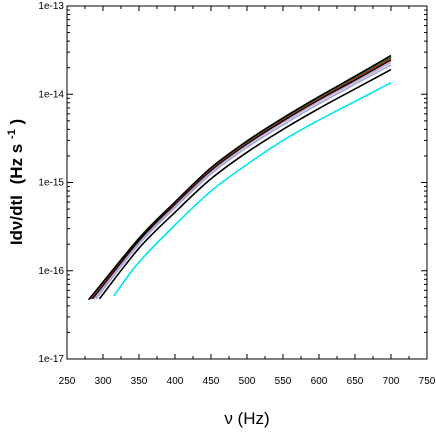 This screenshot has height=436, width=436. Describe the element at coordinates (211, 381) in the screenshot. I see `x-tick-label: 450` at that location.